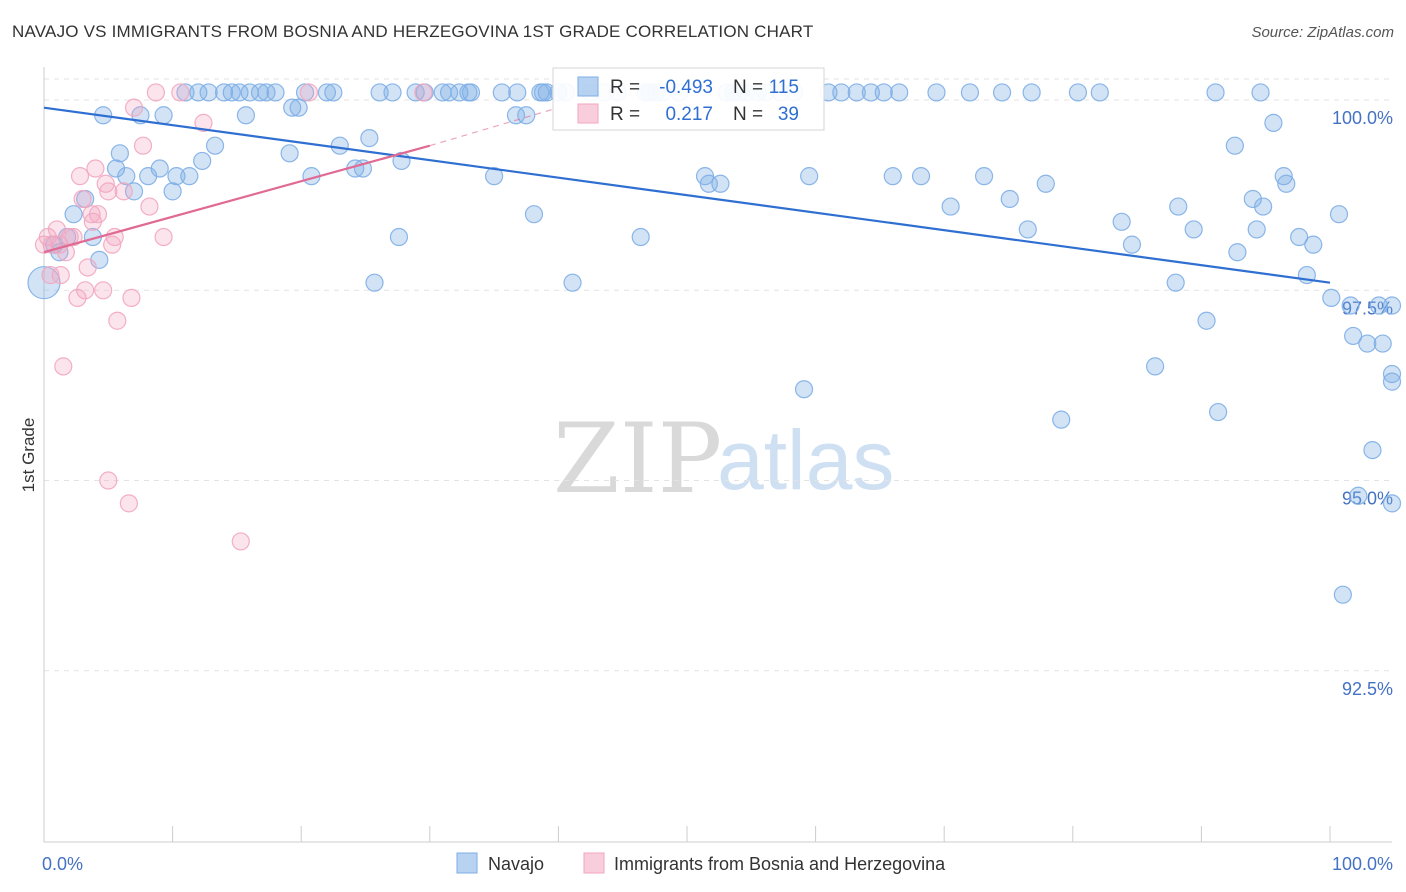 The image size is (1406, 892). I want to click on stats-swatch-bosnia, so click(588, 113).